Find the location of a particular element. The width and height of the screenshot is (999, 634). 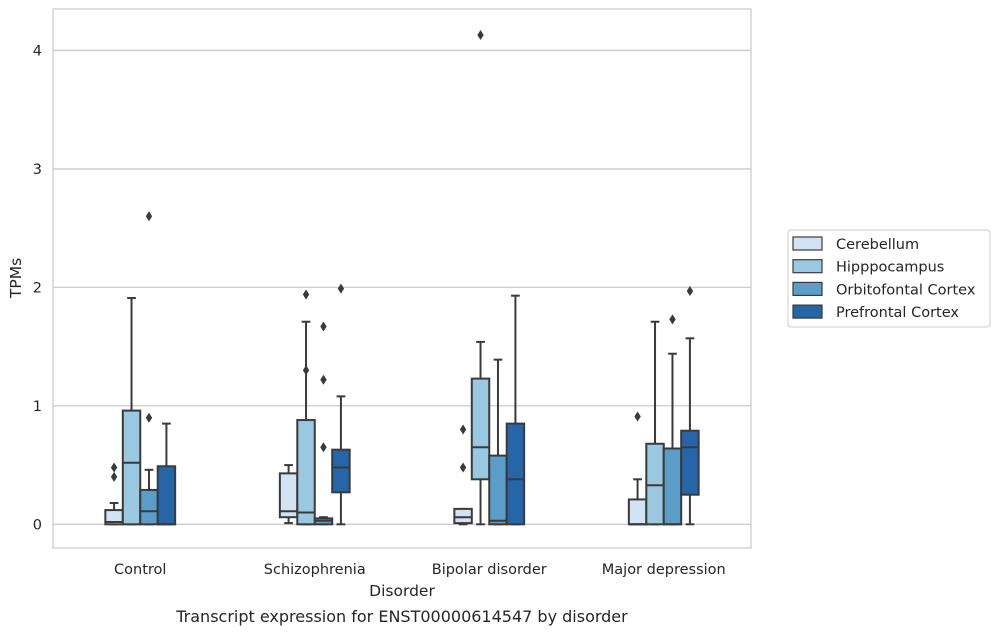

y-tick-label: 0 is located at coordinates (37, 525).